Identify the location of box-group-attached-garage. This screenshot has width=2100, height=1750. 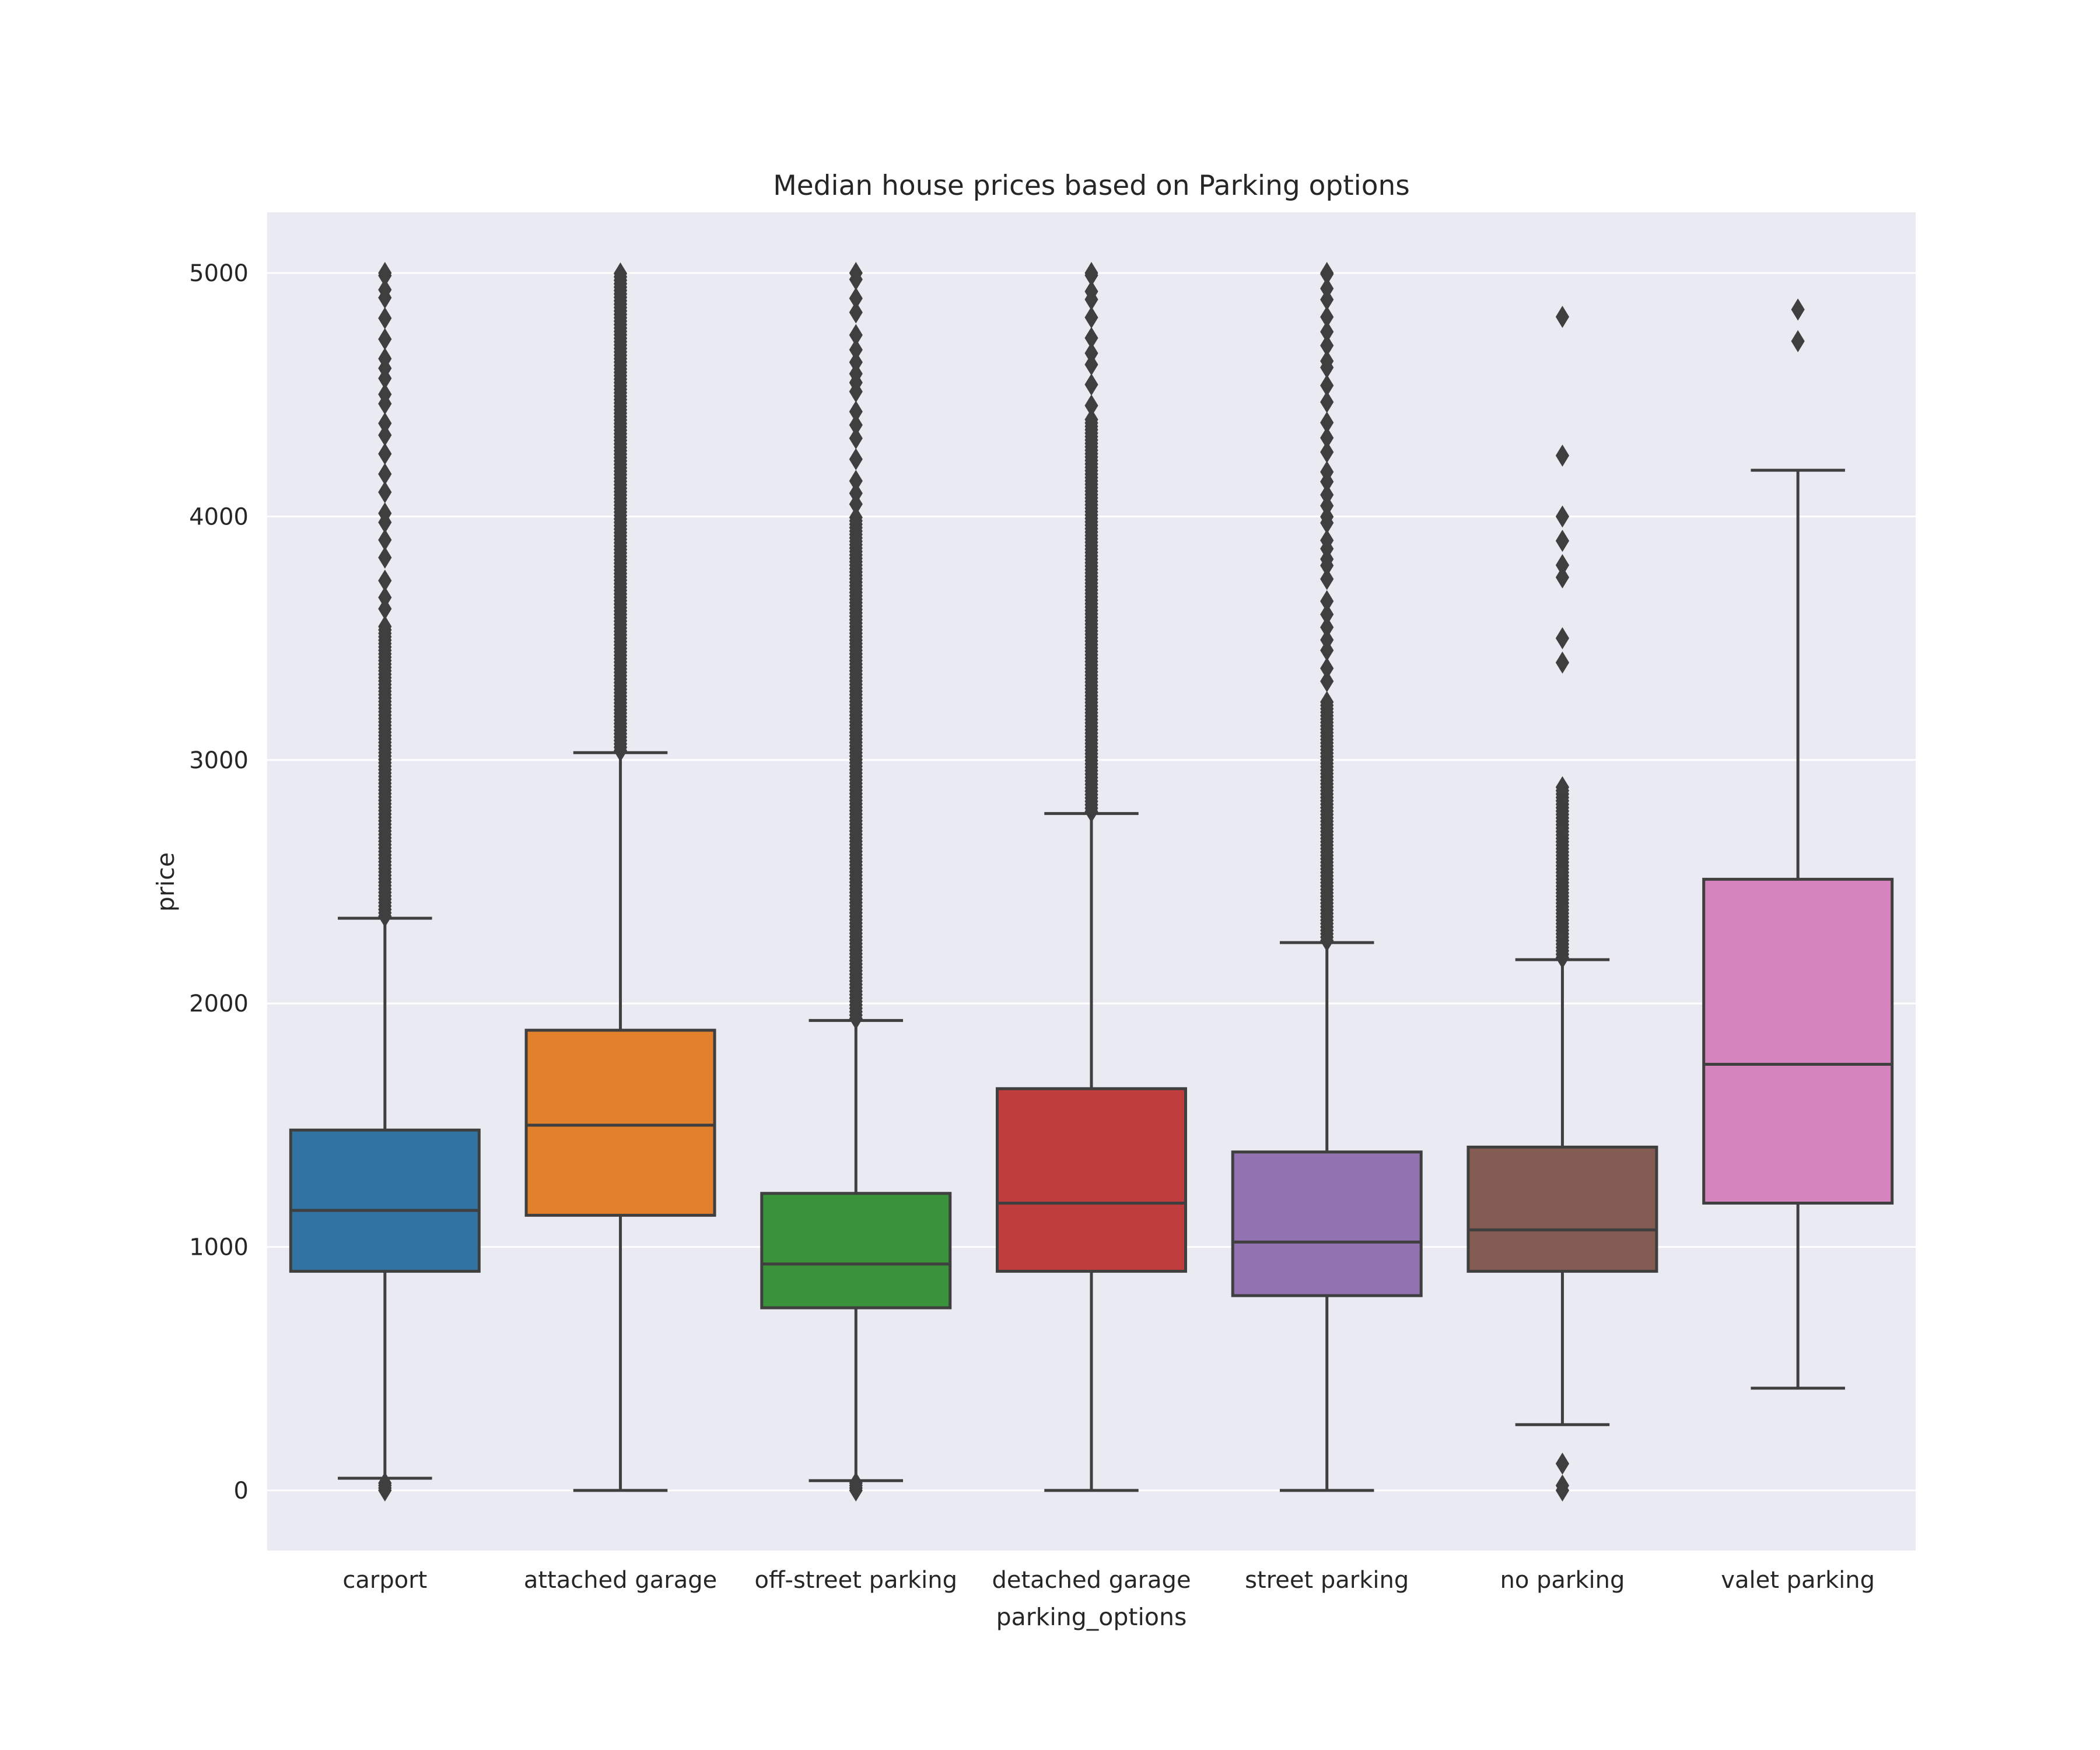
(620, 877).